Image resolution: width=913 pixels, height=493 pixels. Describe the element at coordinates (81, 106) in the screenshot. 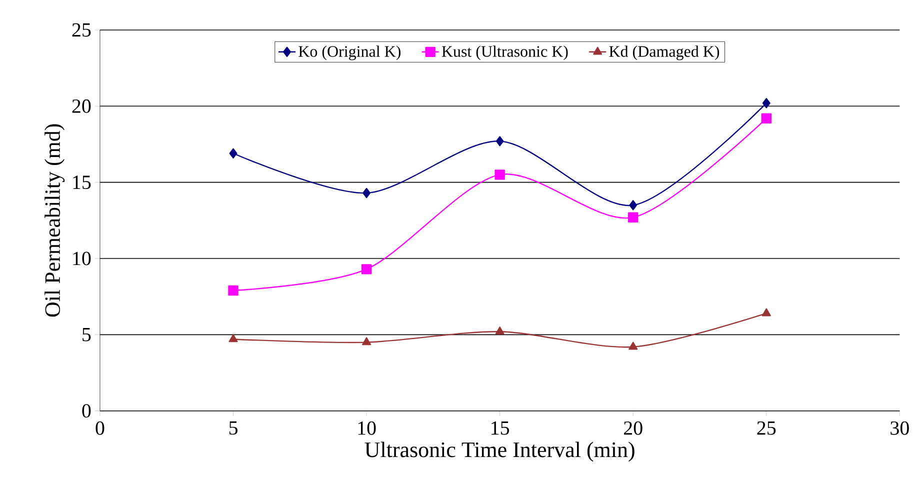

I see `y-tick-label: 20` at that location.